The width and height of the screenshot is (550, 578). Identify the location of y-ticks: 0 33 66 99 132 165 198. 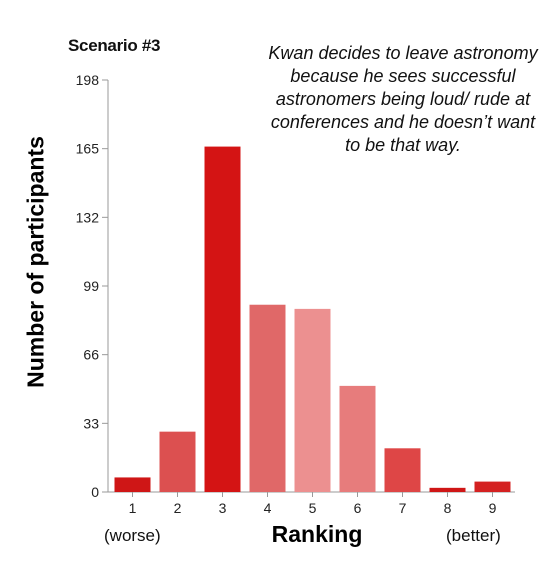
(92, 286).